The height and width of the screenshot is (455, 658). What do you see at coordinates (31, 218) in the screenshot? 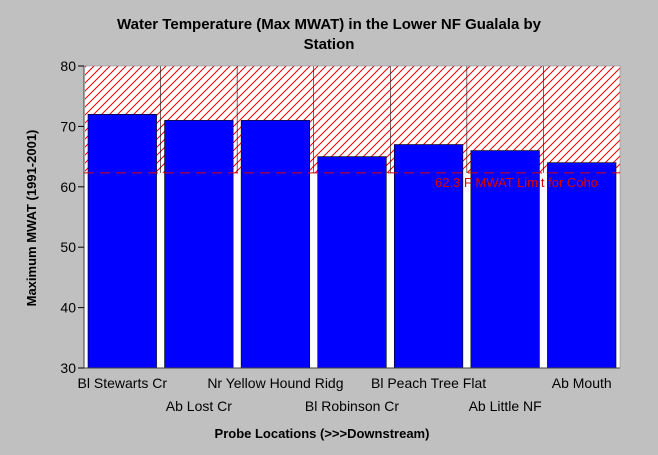
I see `y-axis-title: Maximum MWAT (1991-2001)` at bounding box center [31, 218].